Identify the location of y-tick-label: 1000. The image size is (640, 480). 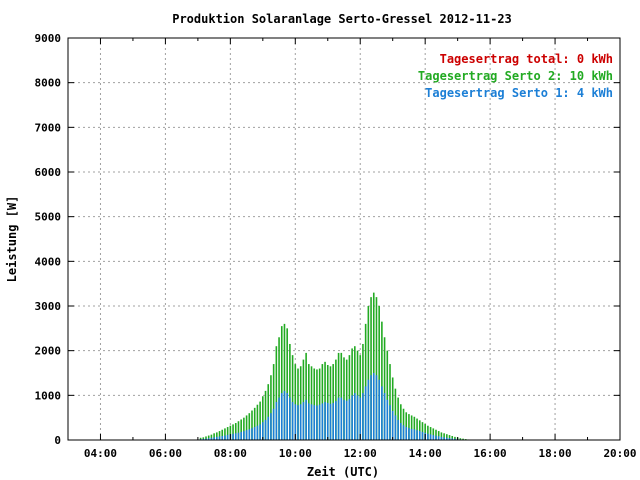
(48, 395).